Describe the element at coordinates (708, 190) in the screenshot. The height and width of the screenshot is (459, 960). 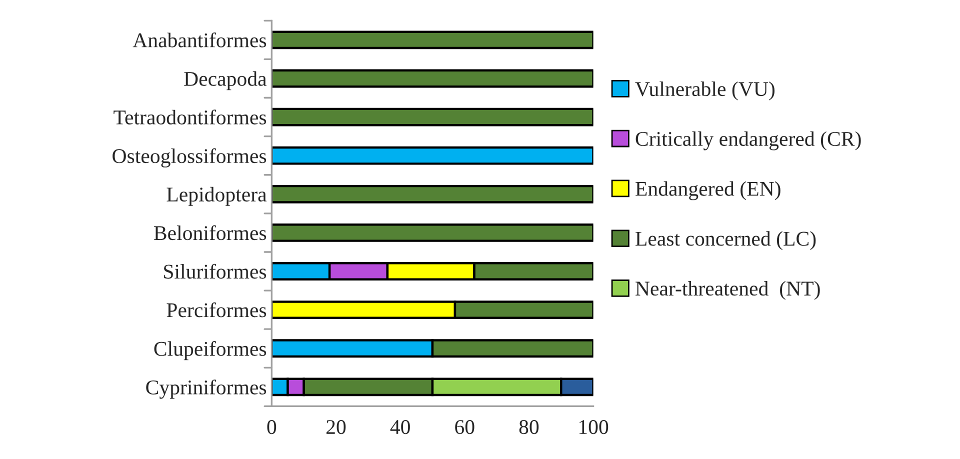
I see `legend-label: Endangered (EN)` at that location.